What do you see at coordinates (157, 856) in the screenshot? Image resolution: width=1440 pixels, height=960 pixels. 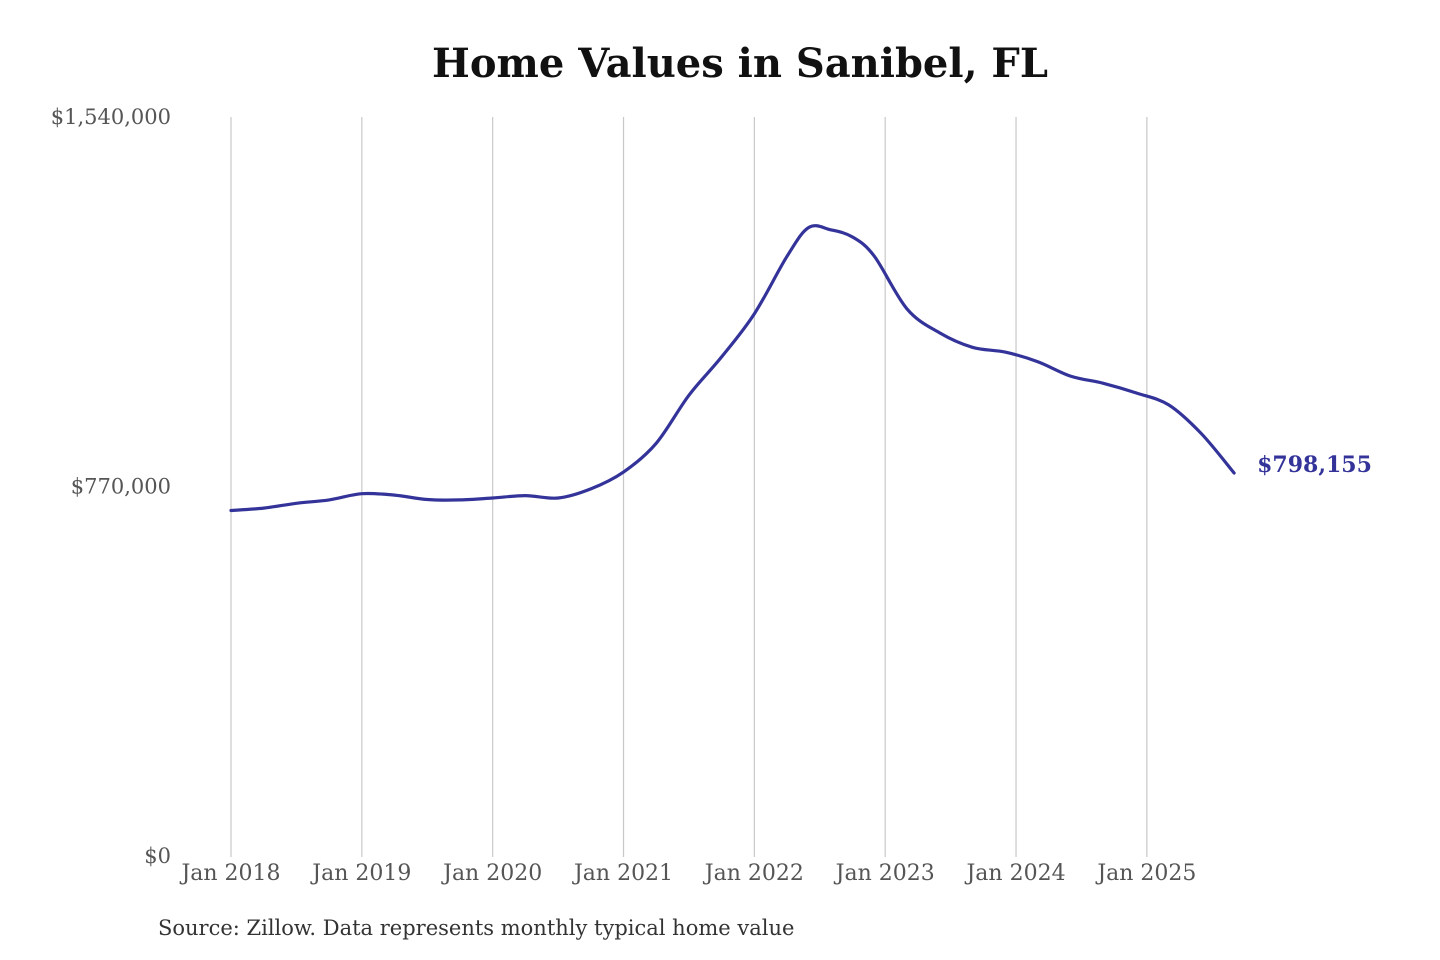 I see `y-tick-label: $0` at bounding box center [157, 856].